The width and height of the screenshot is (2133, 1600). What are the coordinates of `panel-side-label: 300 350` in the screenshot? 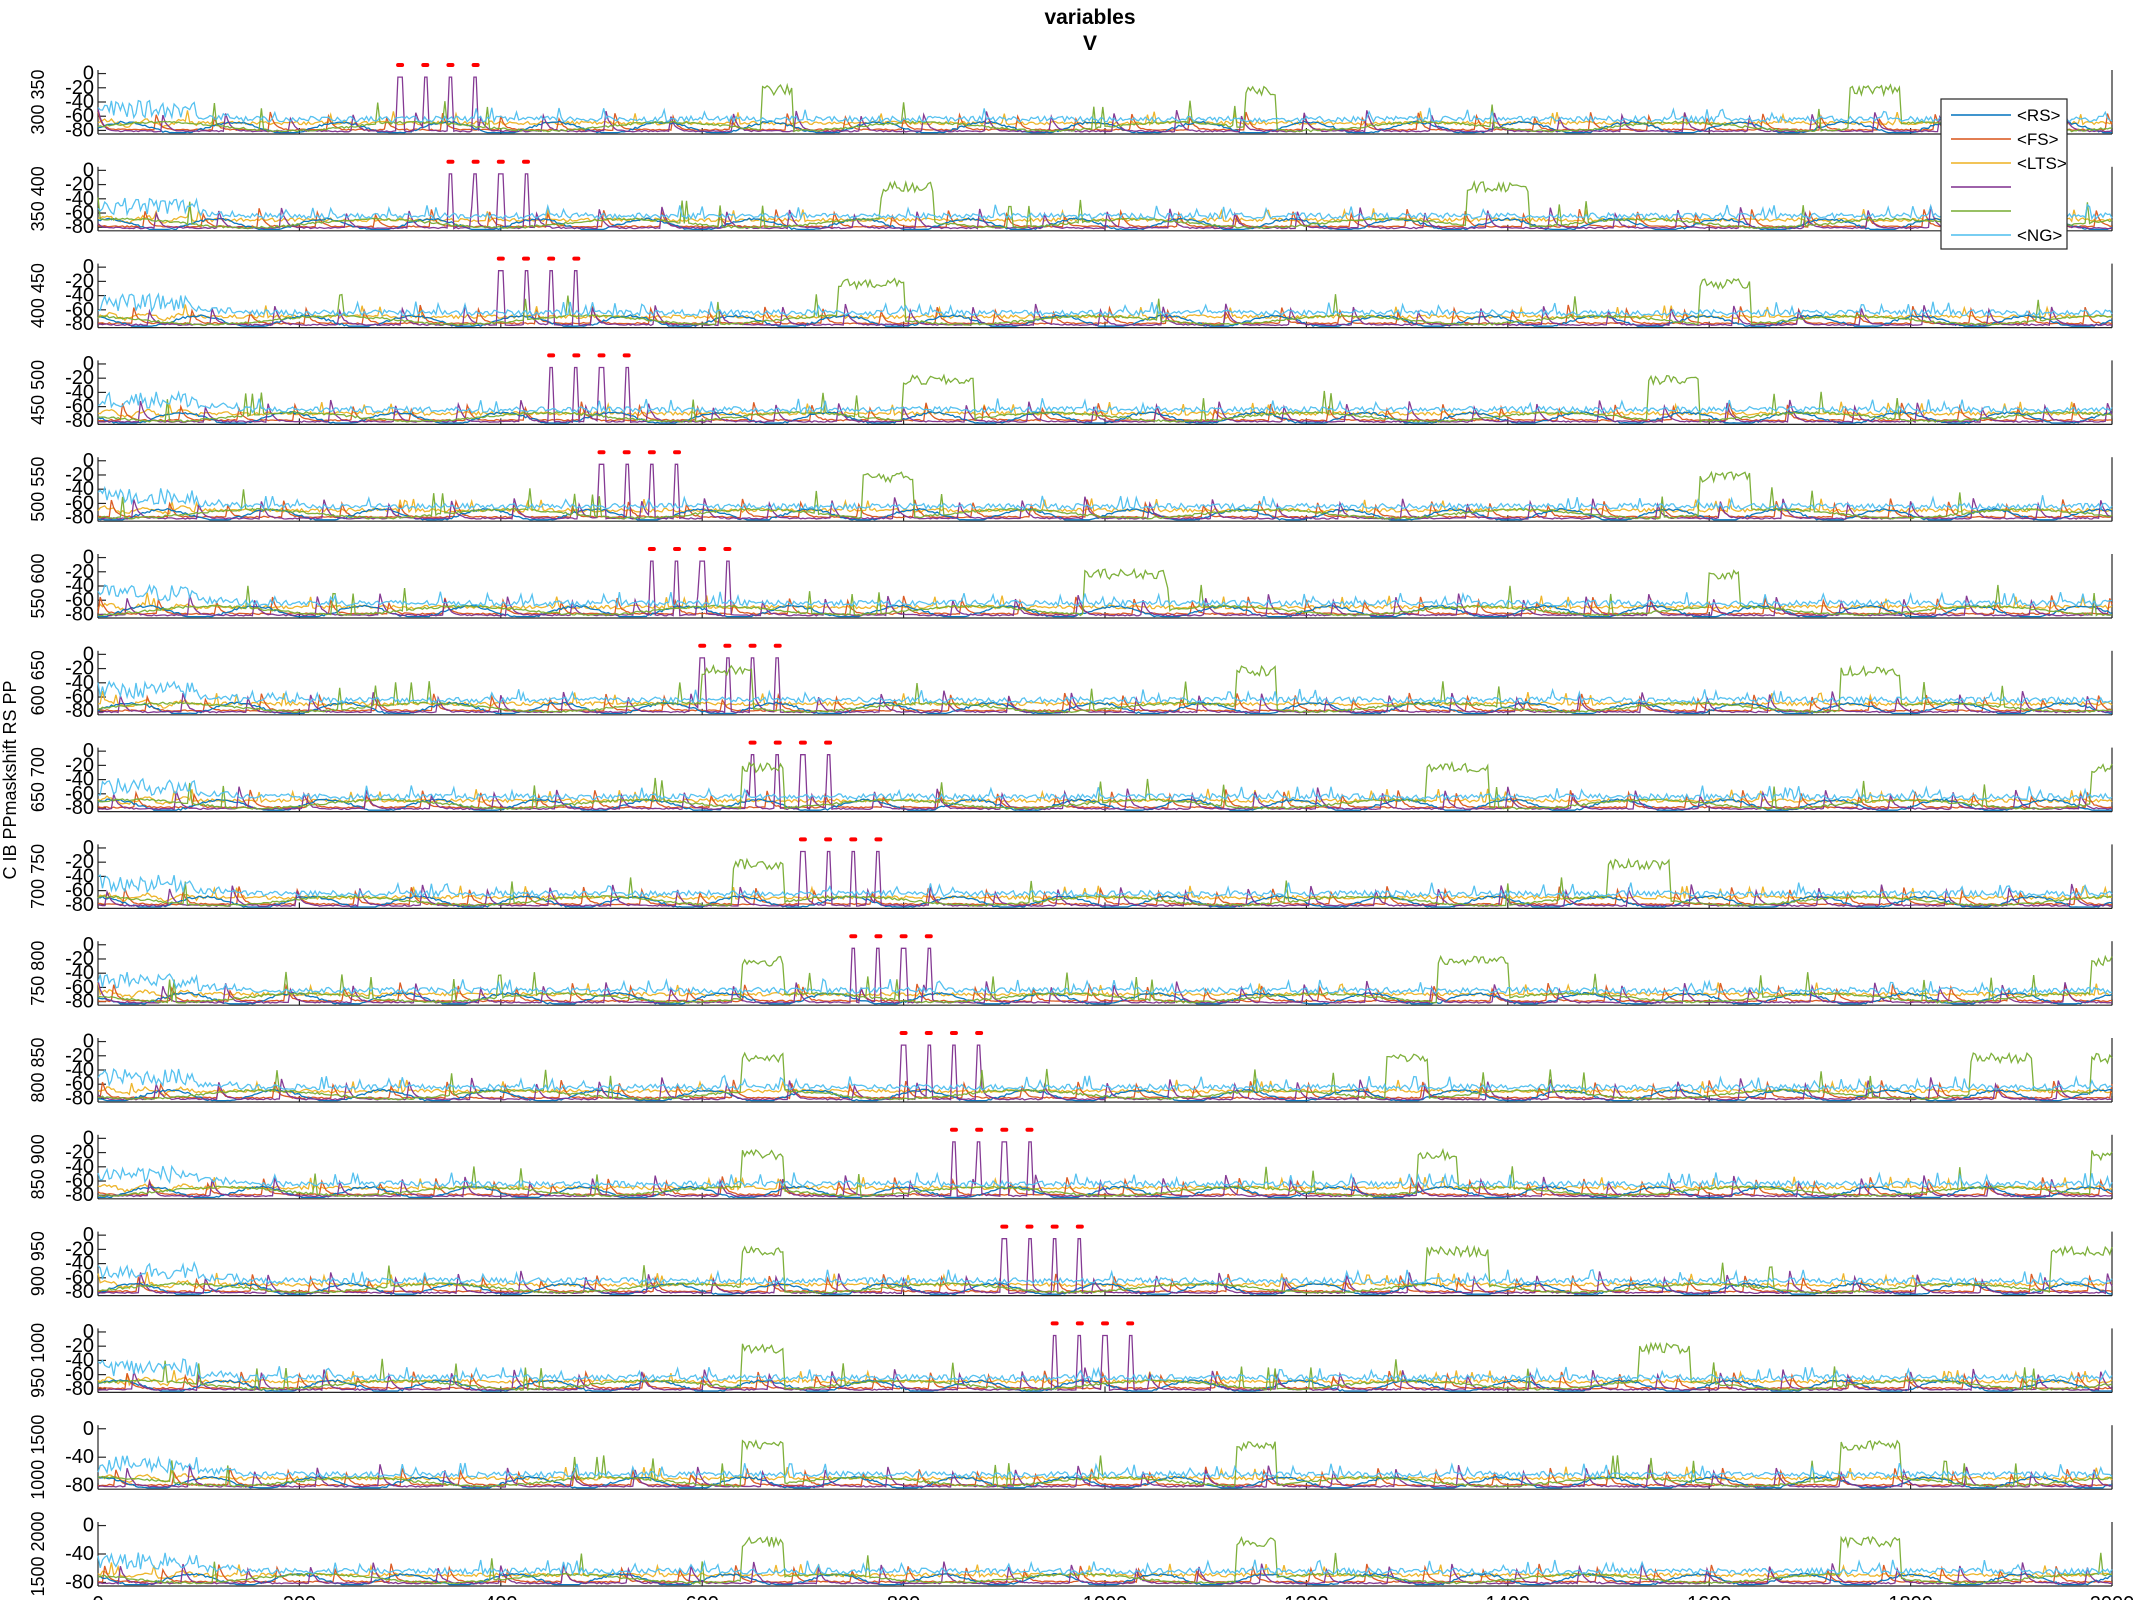 It's located at (38, 101).